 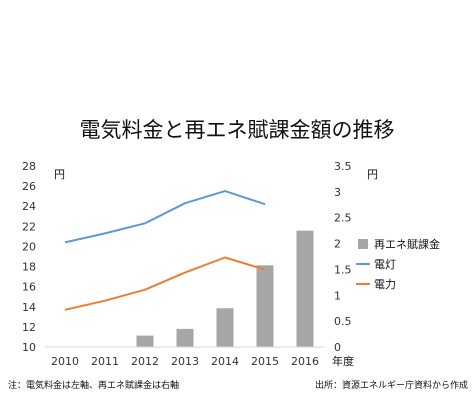 I want to click on y-left-tick-label: 20, so click(x=29, y=246).